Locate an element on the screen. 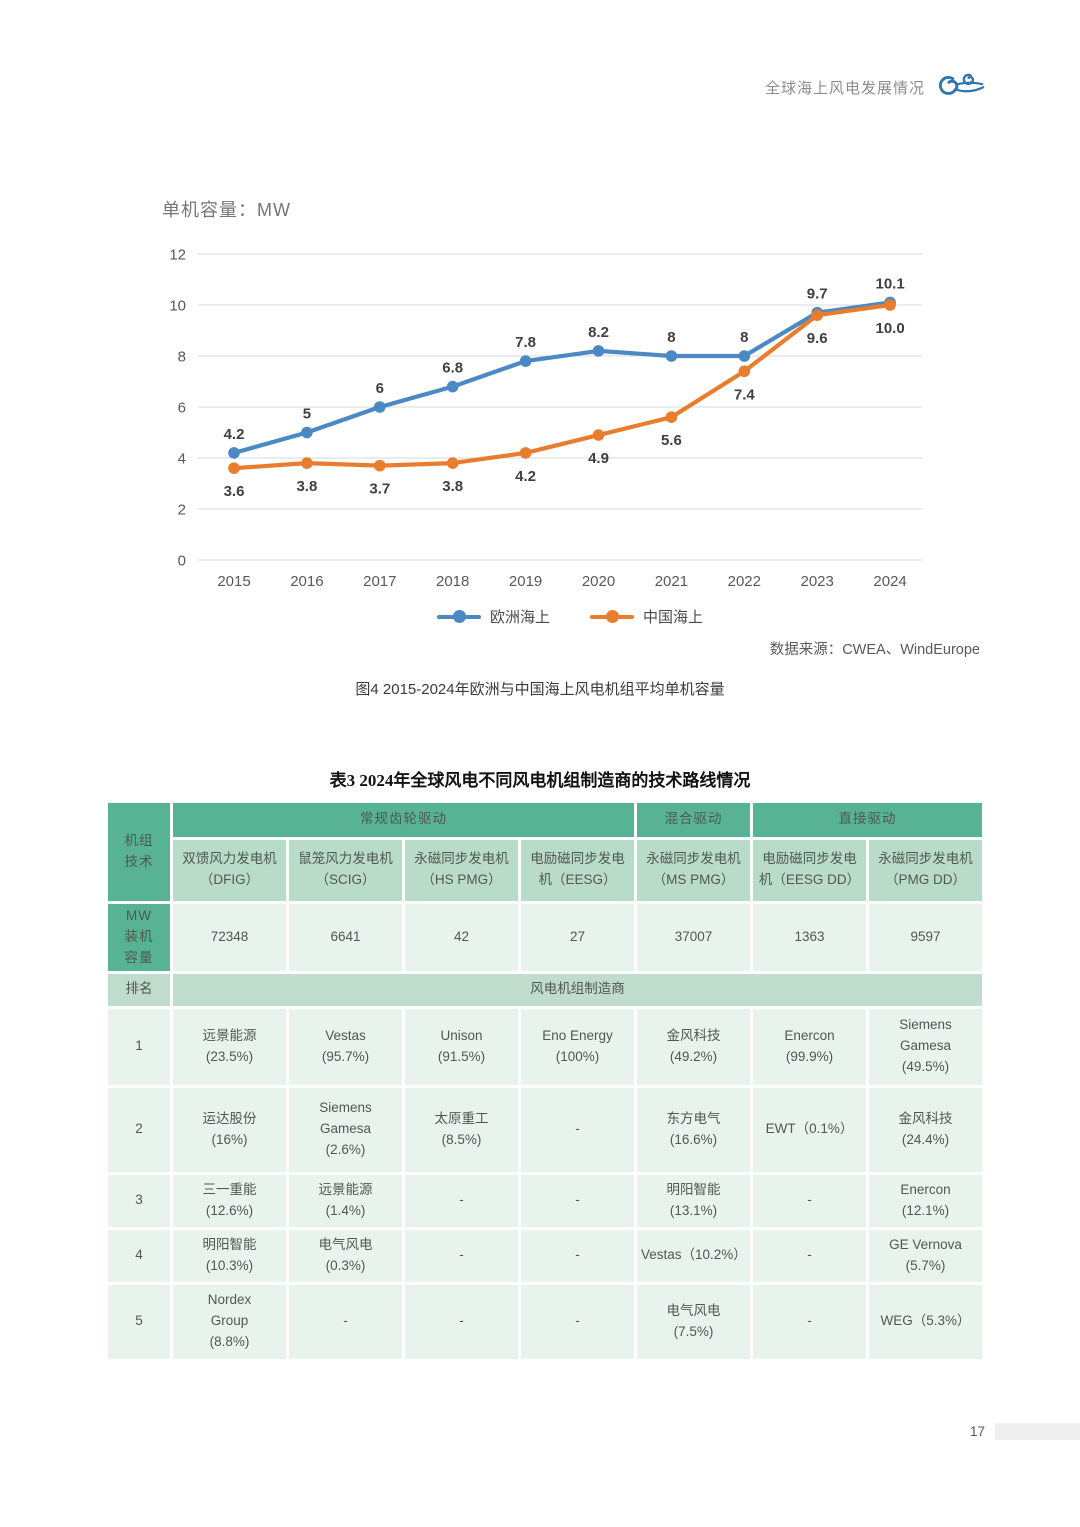  subheader-eesg: 电励磁同步发电机（EESG） is located at coordinates (577, 870).